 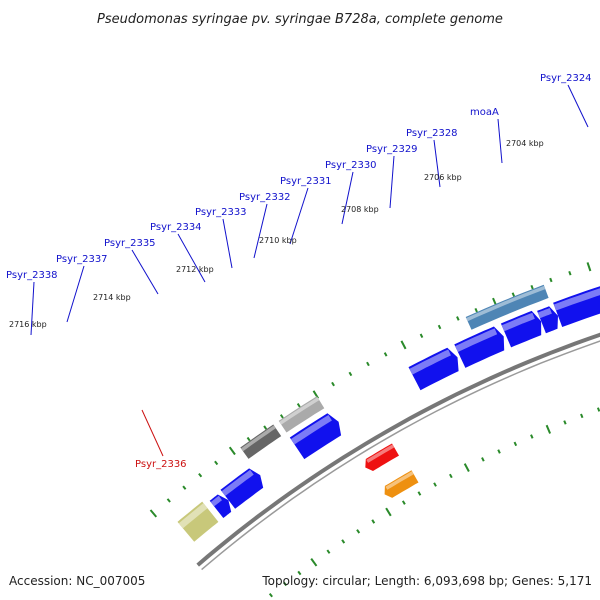 I want to click on gene-label-psyr_2337: Psyr_2337, so click(x=82, y=259).